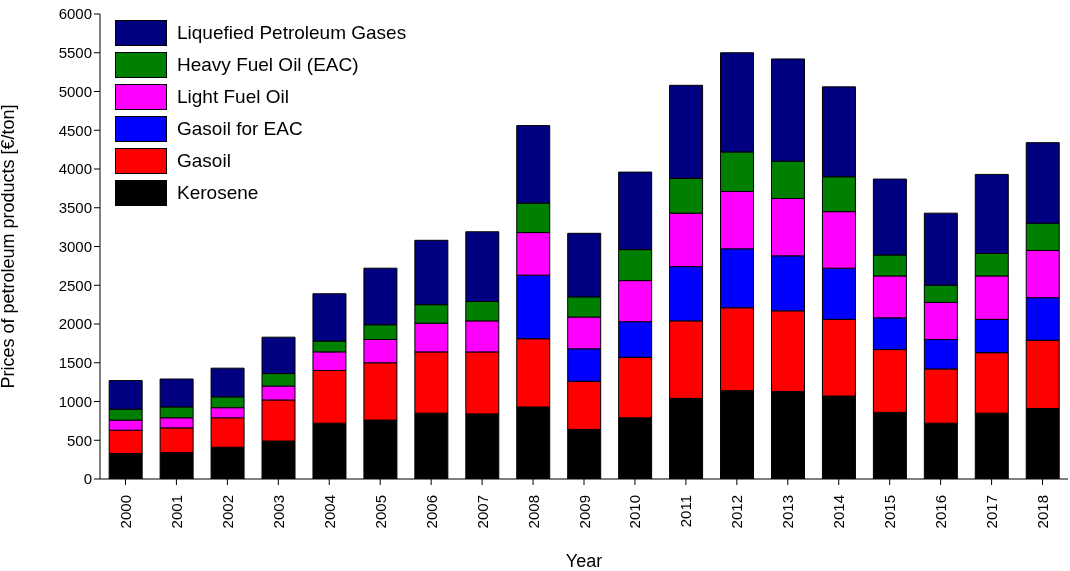  I want to click on legend-label: Heavy Fuel Oil (EAC), so click(268, 65).